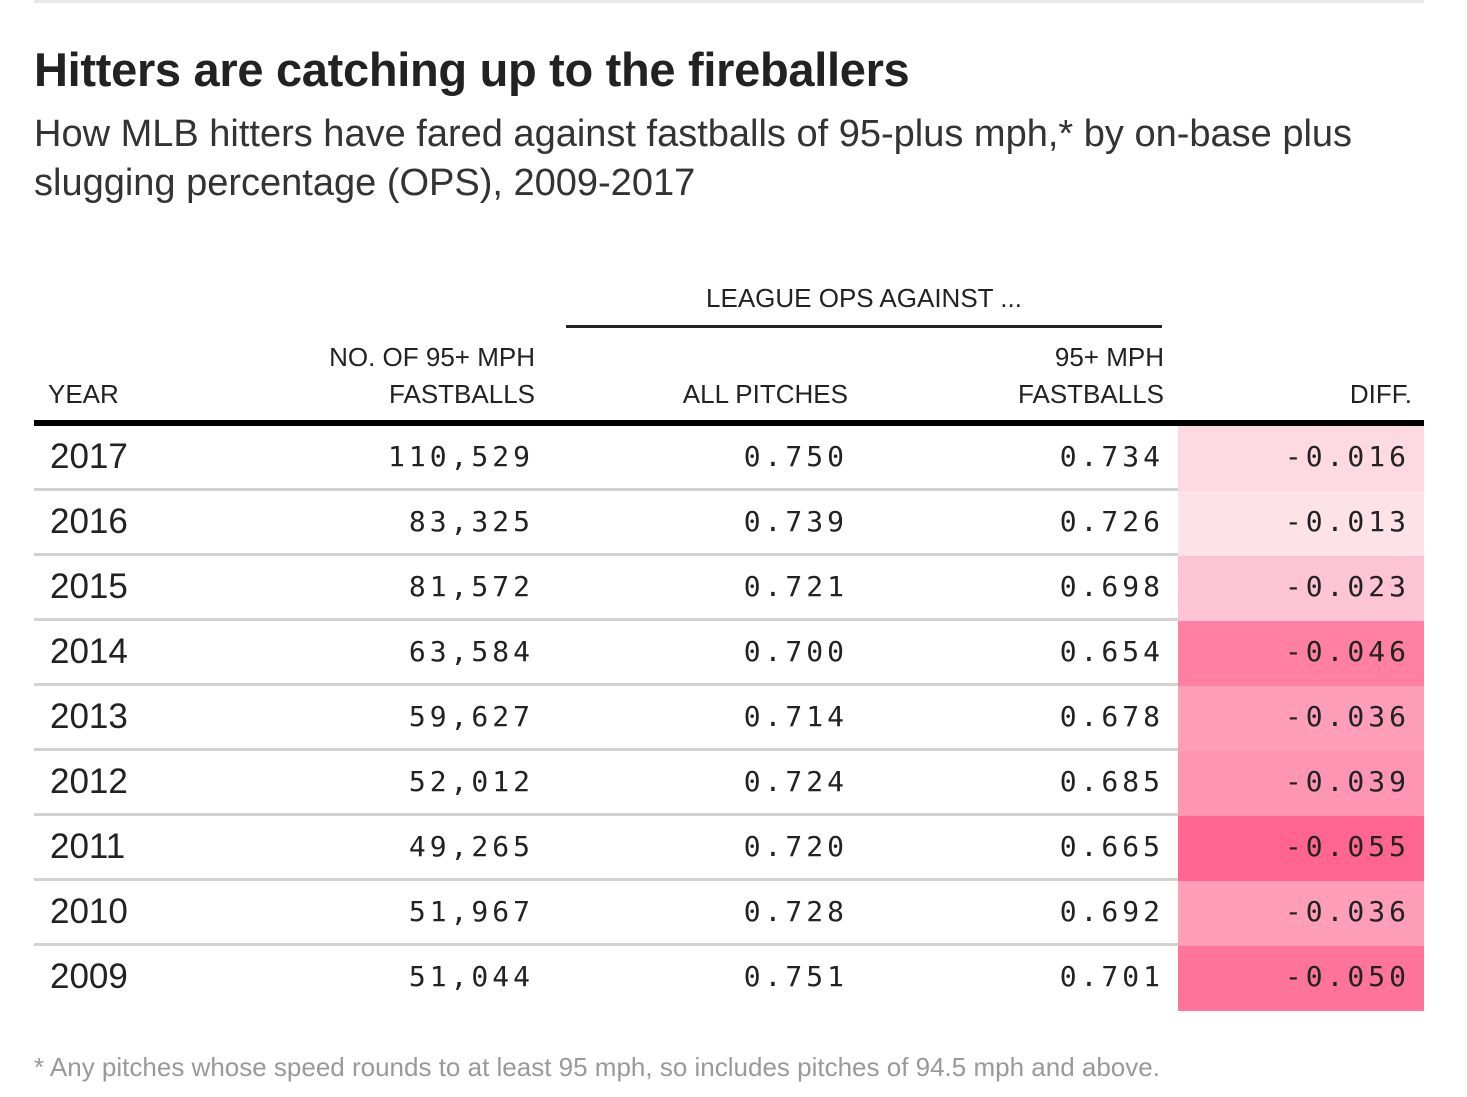  What do you see at coordinates (729, 653) in the screenshot?
I see `table-row: 2014 63,584 0.700 0.654 -0.046` at bounding box center [729, 653].